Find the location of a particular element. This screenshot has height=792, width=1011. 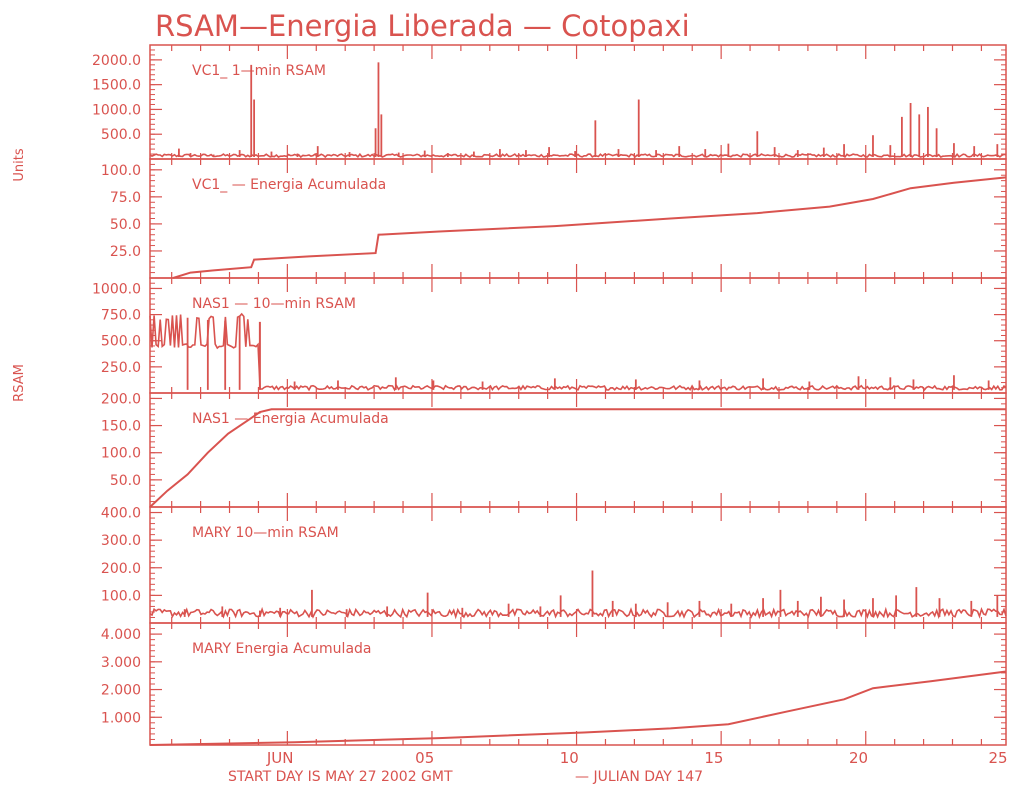

panel-label: NAS1 — Energia Acumulada is located at coordinates (290, 419).